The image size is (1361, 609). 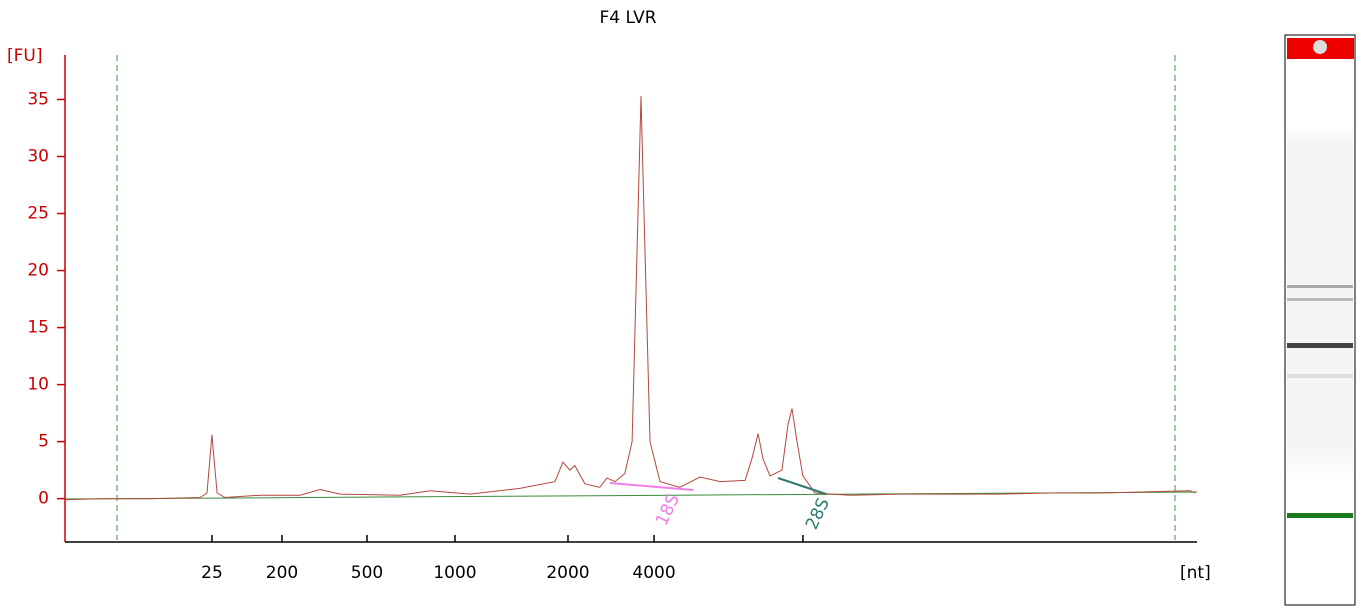 What do you see at coordinates (367, 573) in the screenshot?
I see `x-tick-label: 500` at bounding box center [367, 573].